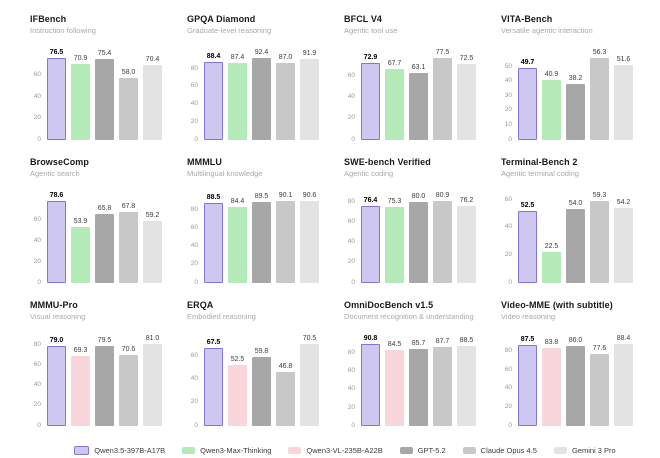  What do you see at coordinates (418, 90) in the screenshot?
I see `bars-area: 72.9 67.7 63.1 77.5 72.5` at bounding box center [418, 90].